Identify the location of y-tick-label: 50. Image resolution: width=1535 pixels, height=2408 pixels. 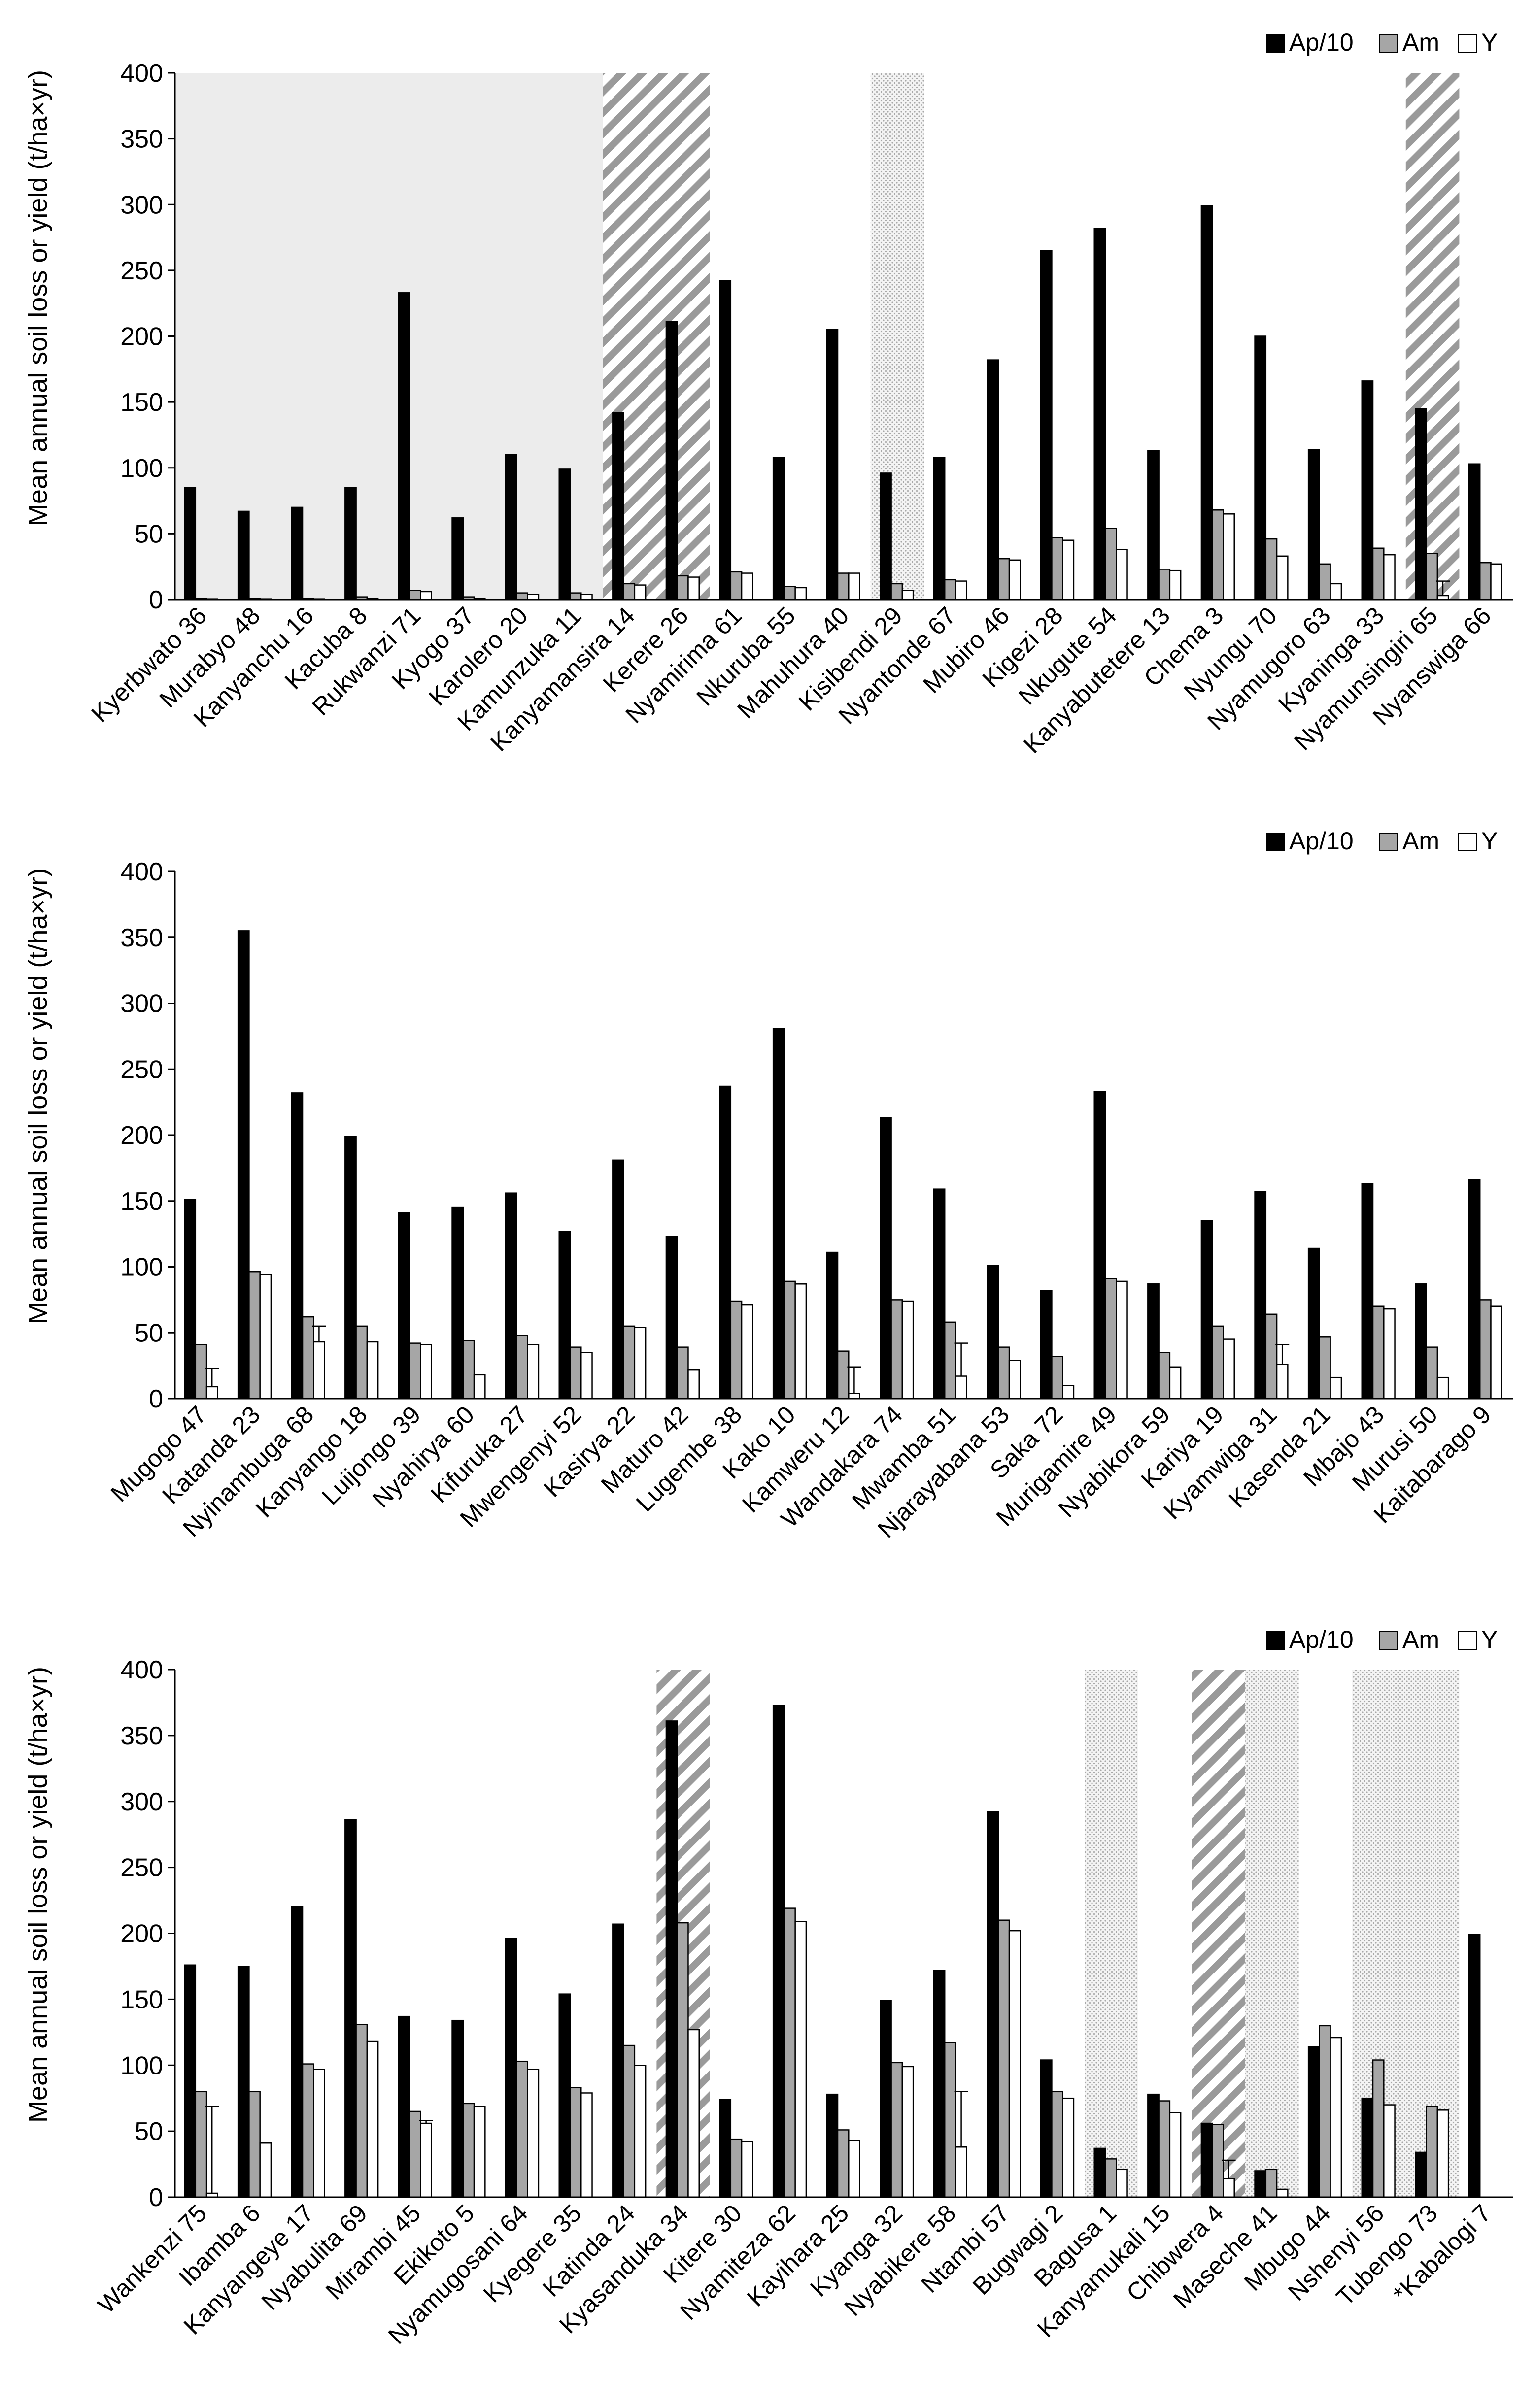
(149, 2131).